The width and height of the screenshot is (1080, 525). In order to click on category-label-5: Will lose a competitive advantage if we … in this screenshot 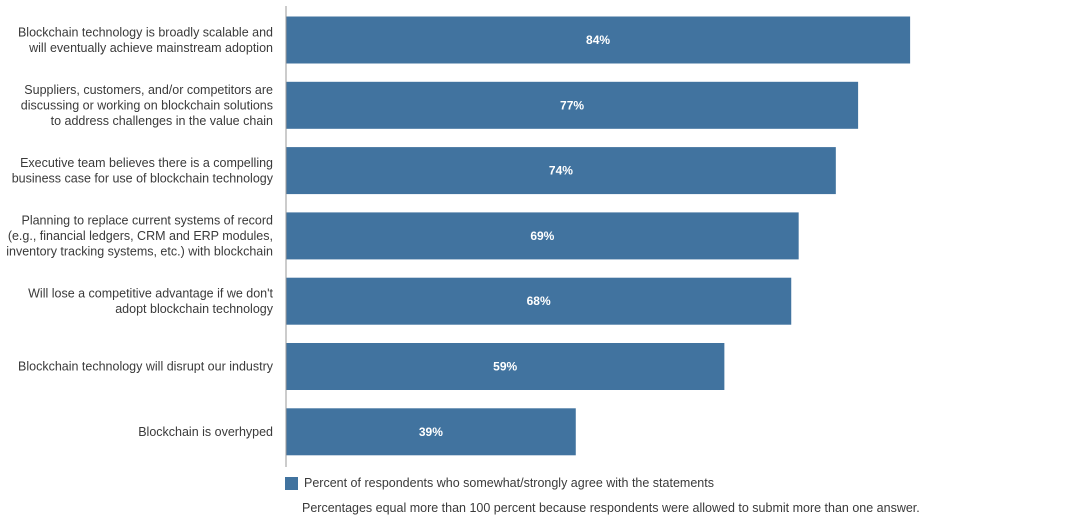, I will do `click(151, 301)`.